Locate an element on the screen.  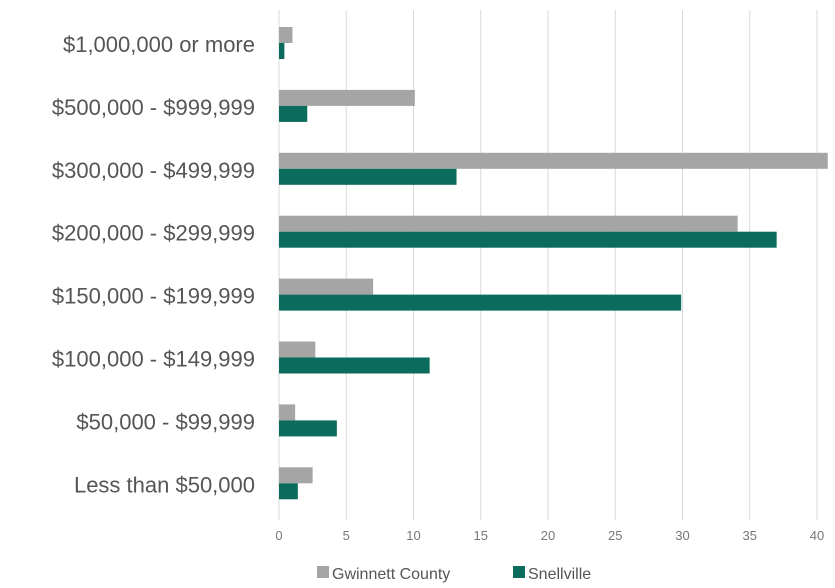
x-tick-label: 10 is located at coordinates (413, 535).